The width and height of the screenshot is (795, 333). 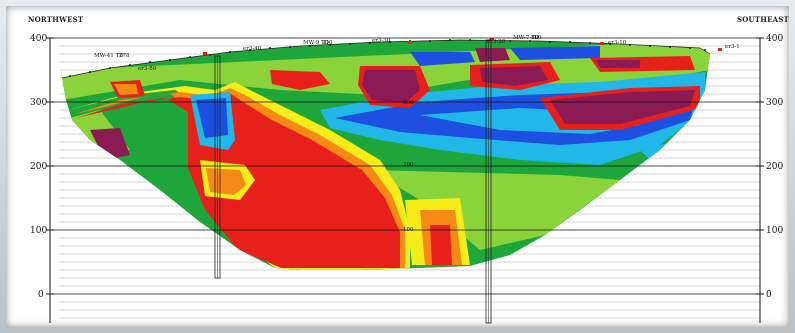 What do you see at coordinates (38, 167) in the screenshot?
I see `left-tick-200: 200` at bounding box center [38, 167].